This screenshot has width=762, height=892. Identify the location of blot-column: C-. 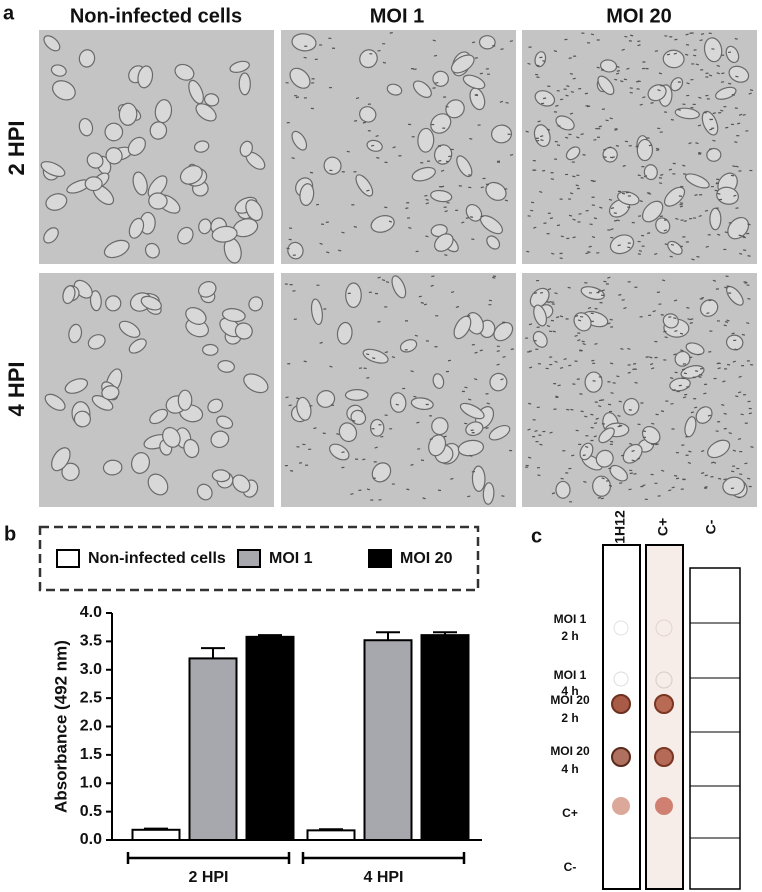
(711, 526).